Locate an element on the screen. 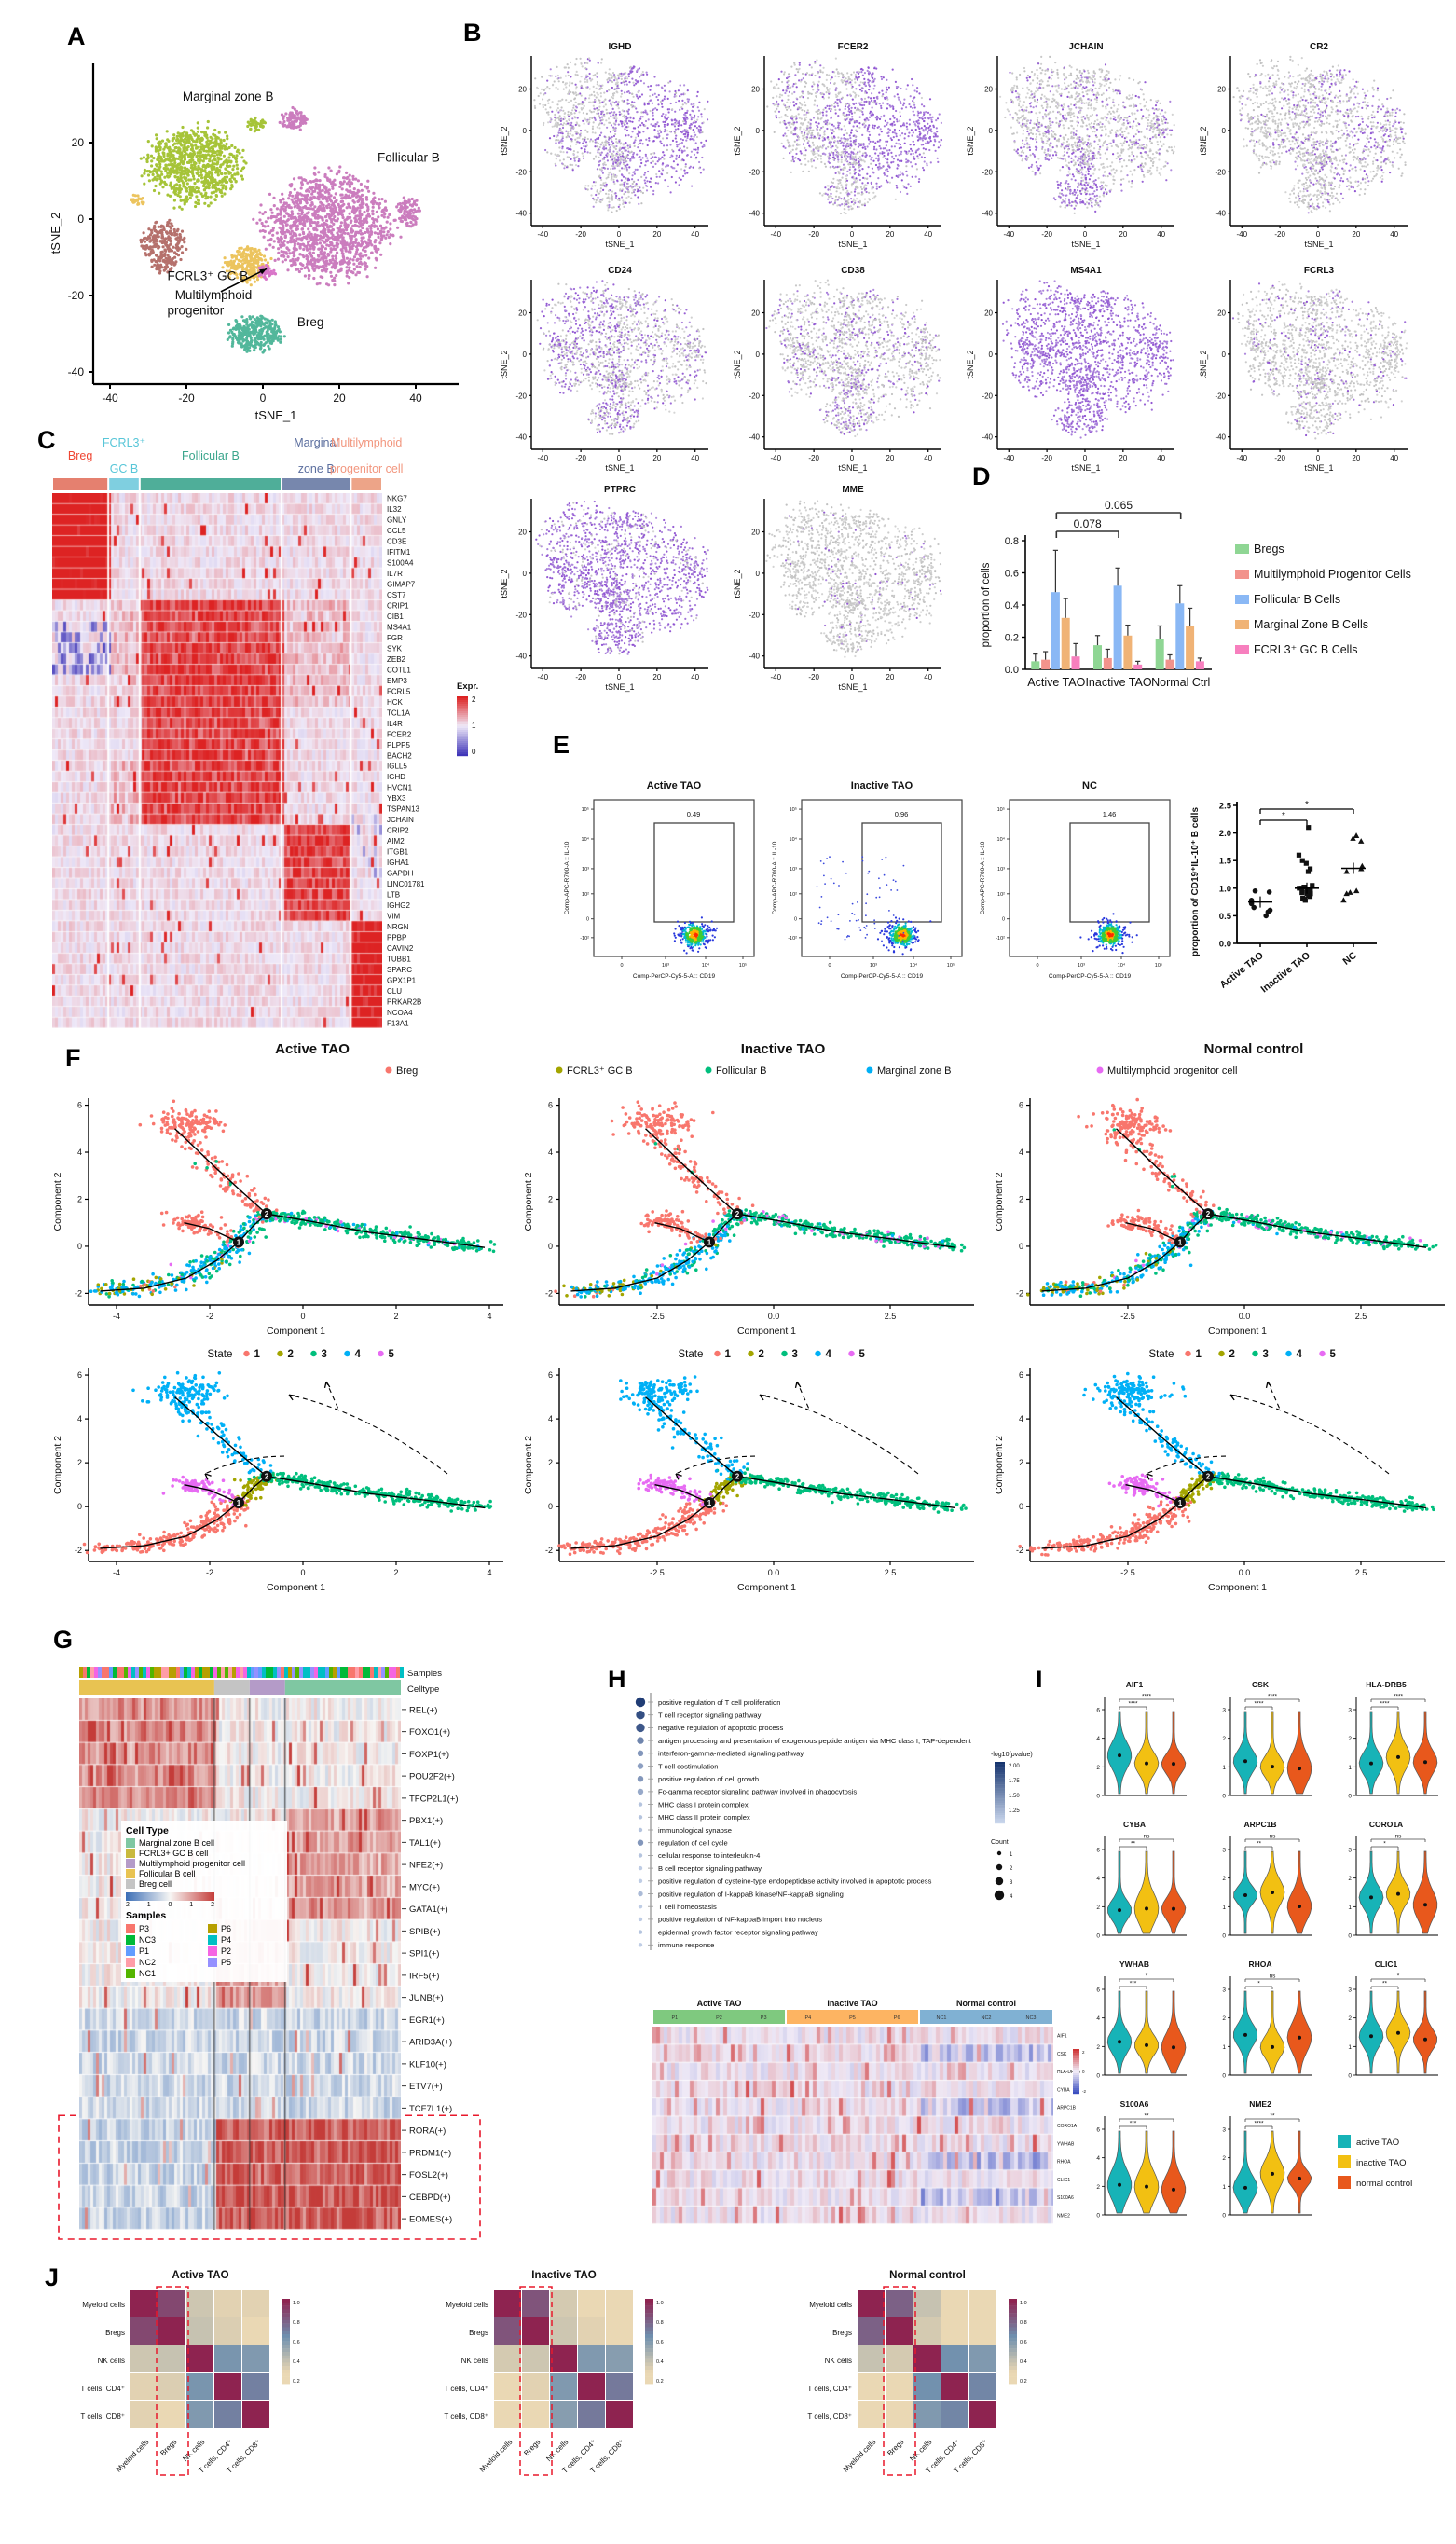 The width and height of the screenshot is (1456, 2544). a-x-tick: -40 is located at coordinates (110, 398).